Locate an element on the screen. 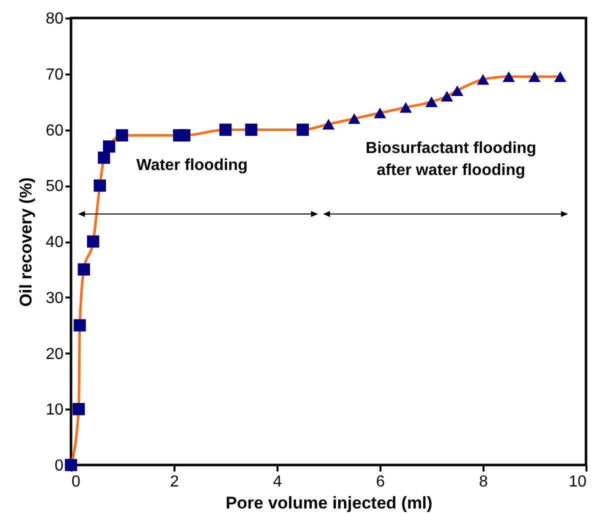 Image resolution: width=596 pixels, height=516 pixels. y-tick-label: 70 is located at coordinates (55, 75).